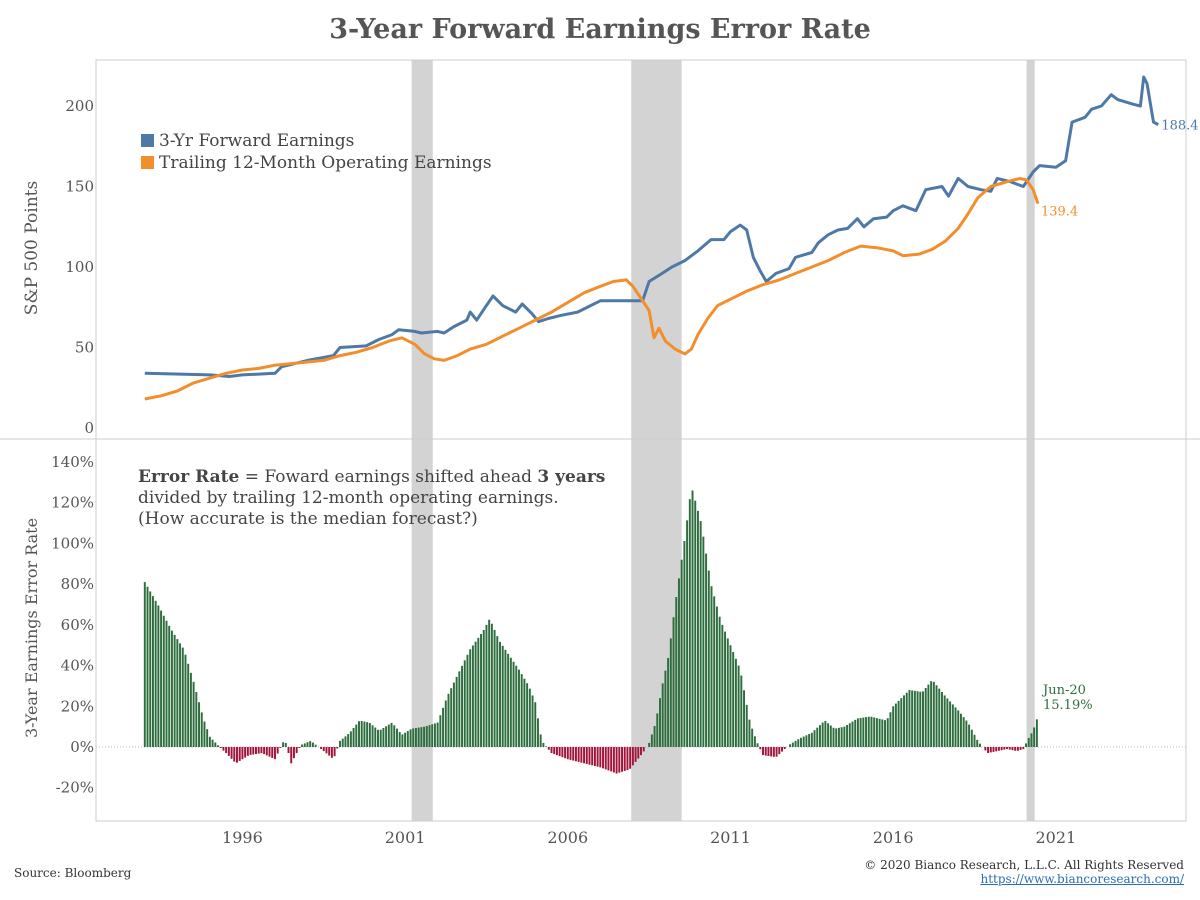 The width and height of the screenshot is (1200, 900). Describe the element at coordinates (893, 837) in the screenshot. I see `x-tick-label: 2016` at that location.